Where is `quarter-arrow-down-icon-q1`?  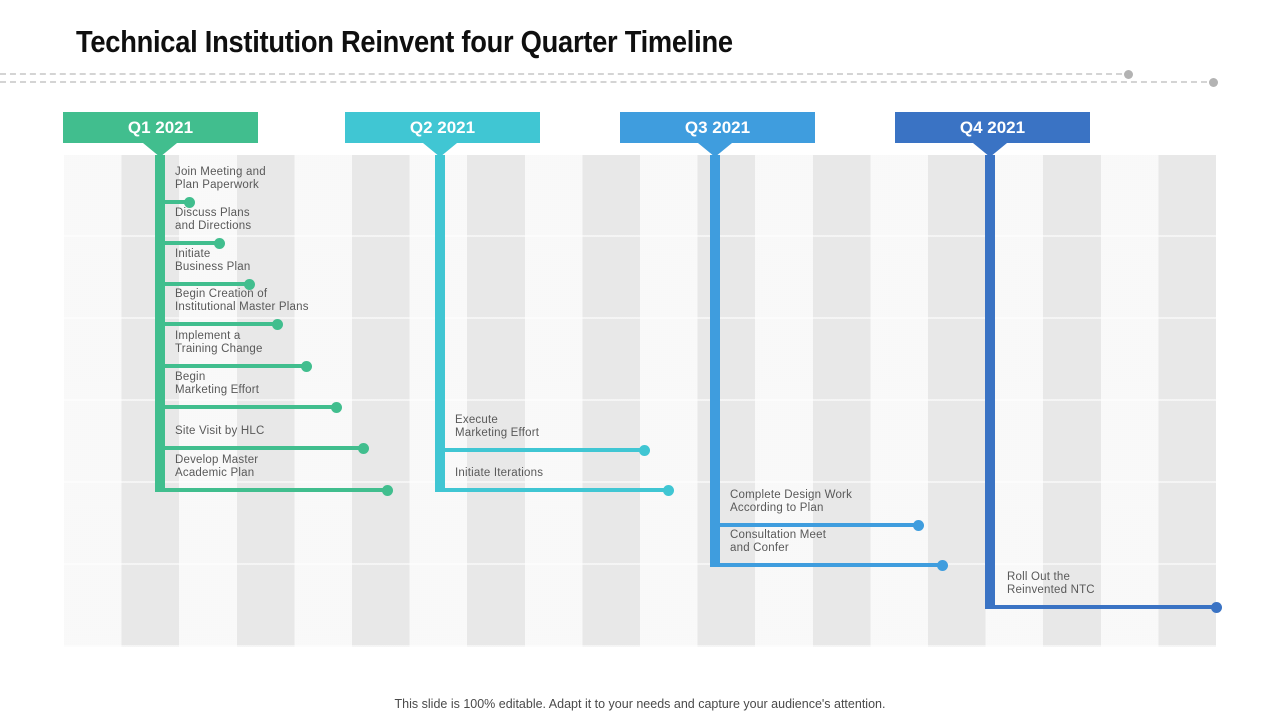
quarter-arrow-down-icon-q1 is located at coordinates (160, 150).